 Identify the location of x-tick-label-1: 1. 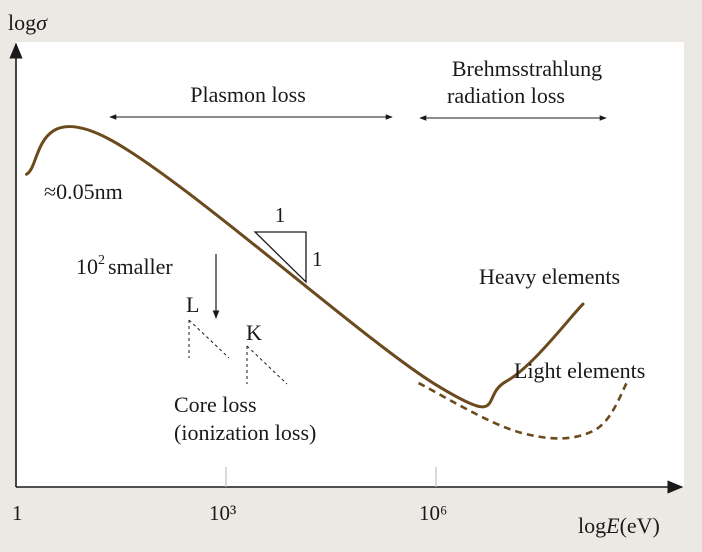
(17, 513).